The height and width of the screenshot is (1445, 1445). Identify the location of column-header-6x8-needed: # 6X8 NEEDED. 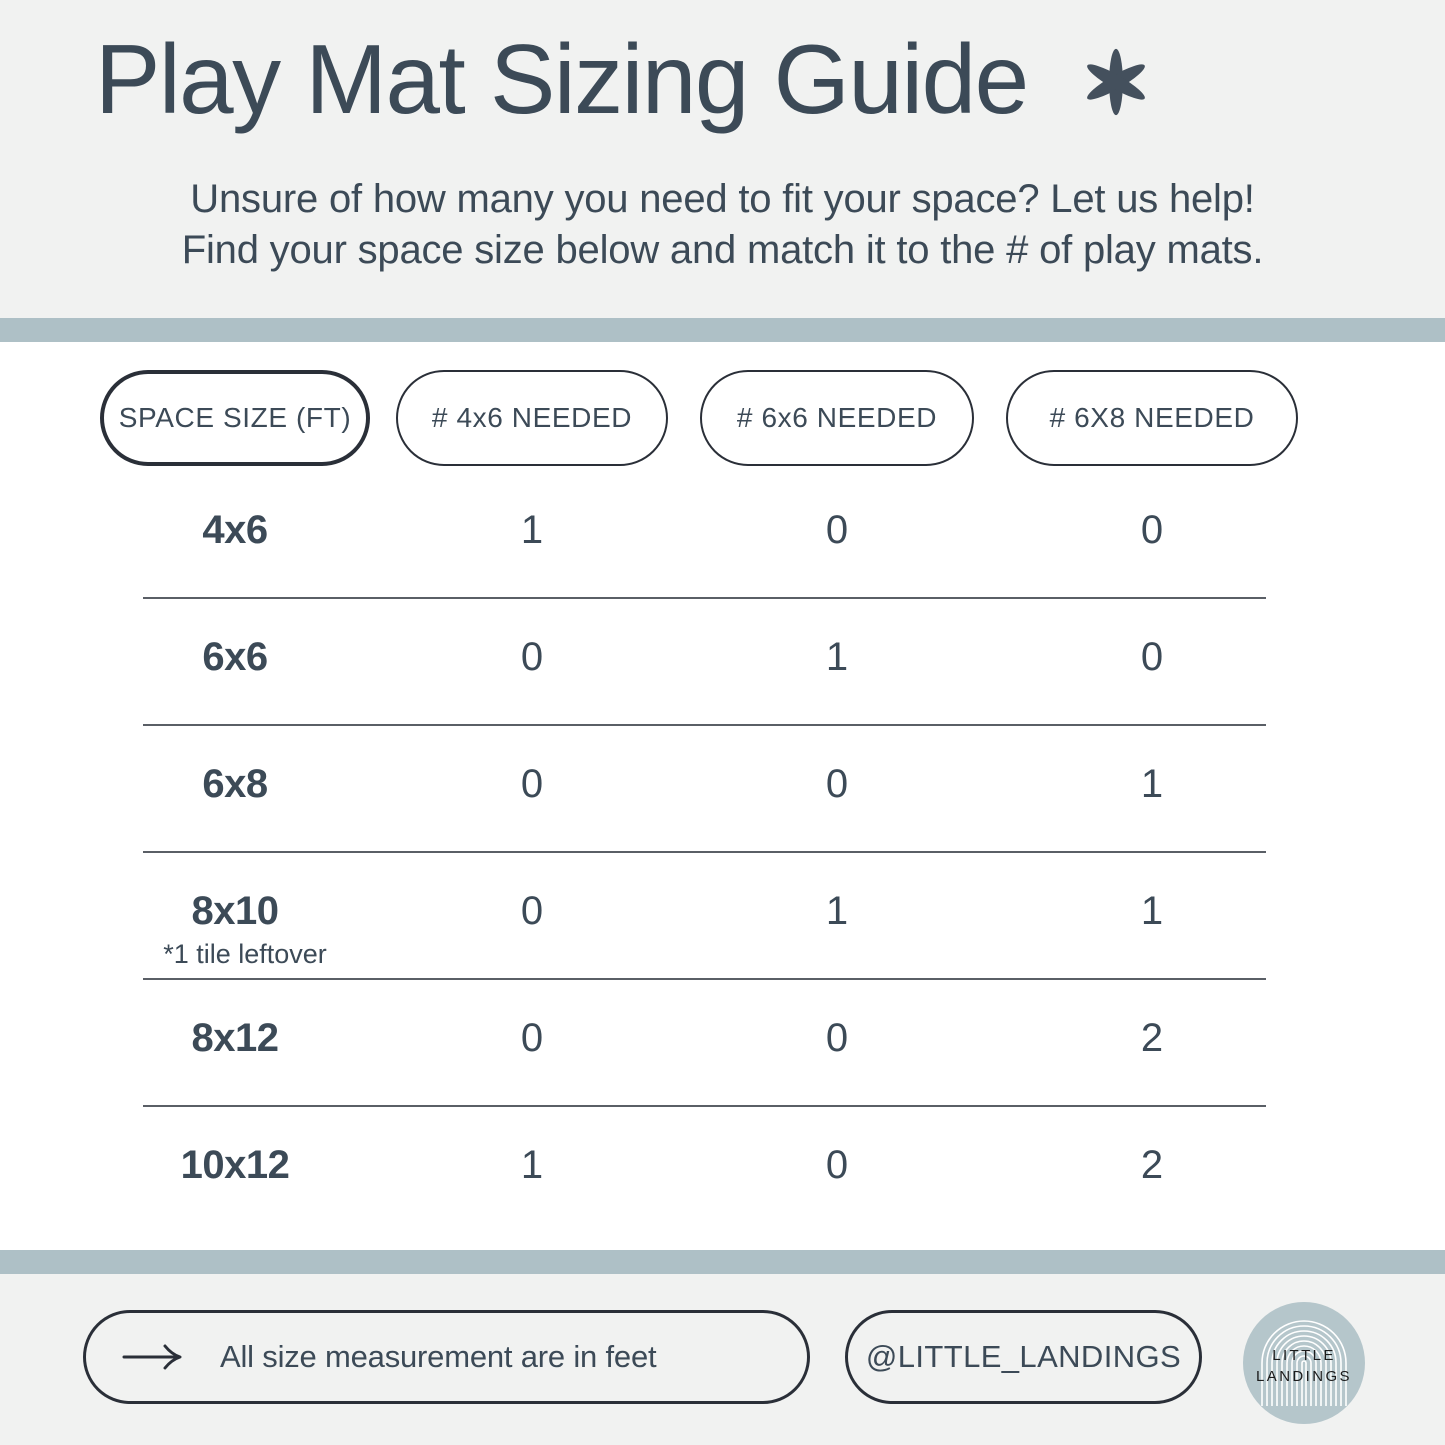
(1152, 418).